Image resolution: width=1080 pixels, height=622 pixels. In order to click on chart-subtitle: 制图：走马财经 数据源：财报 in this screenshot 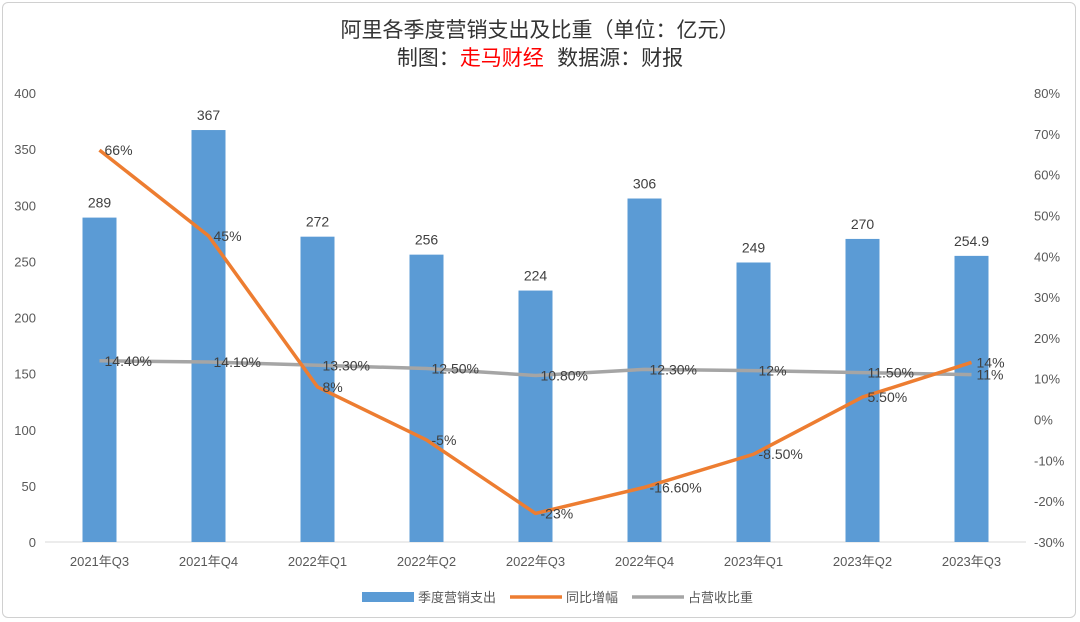, I will do `click(540, 57)`.